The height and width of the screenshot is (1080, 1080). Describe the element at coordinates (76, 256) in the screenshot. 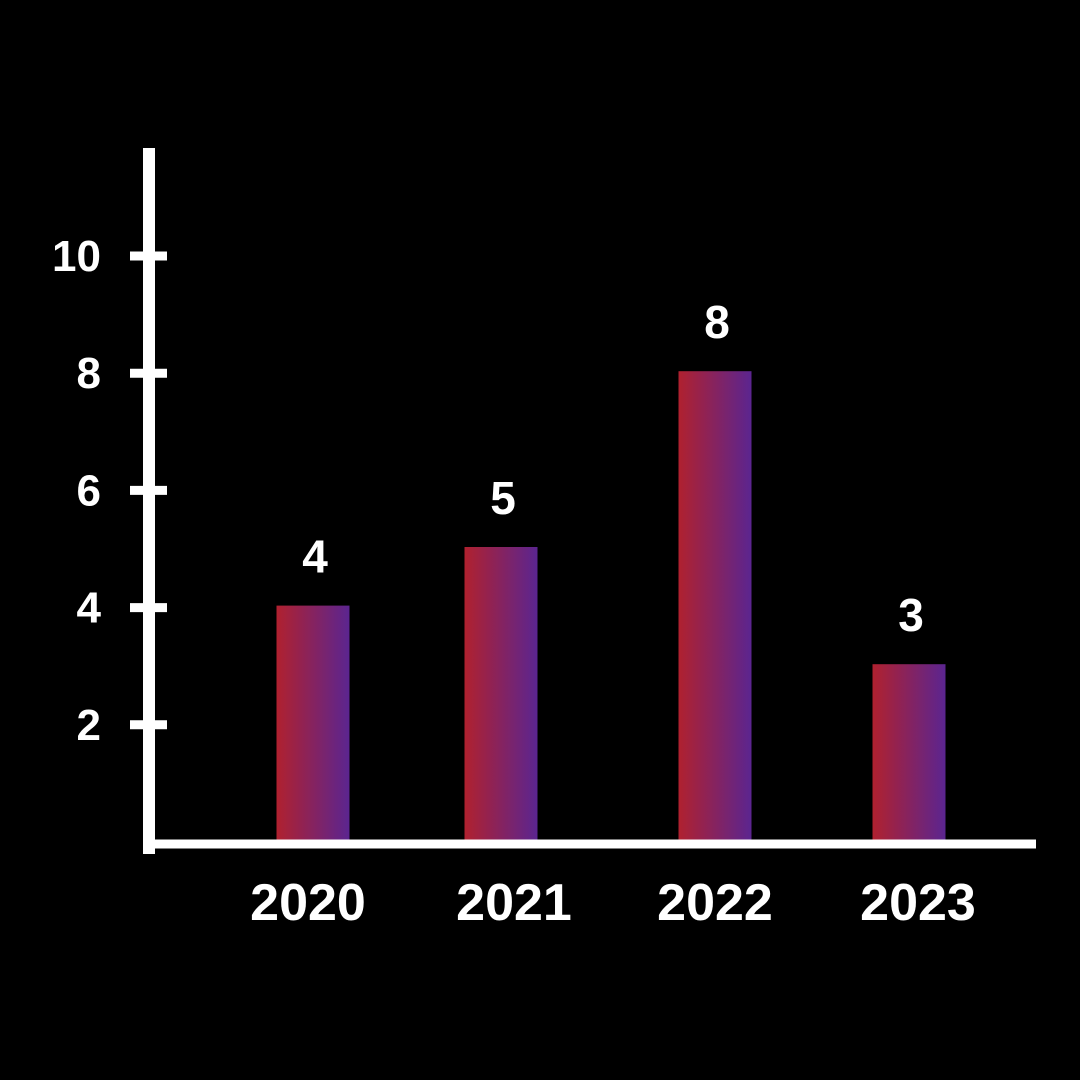

I see `y-tick-label-10: 10` at that location.